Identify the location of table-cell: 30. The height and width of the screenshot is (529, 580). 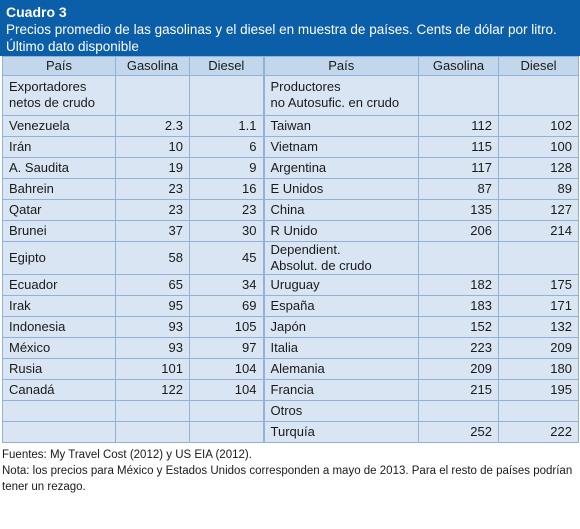
(226, 231).